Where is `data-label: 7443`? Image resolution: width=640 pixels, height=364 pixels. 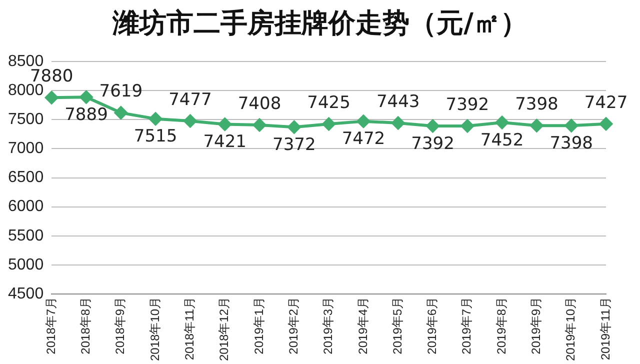 data-label: 7443 is located at coordinates (398, 102).